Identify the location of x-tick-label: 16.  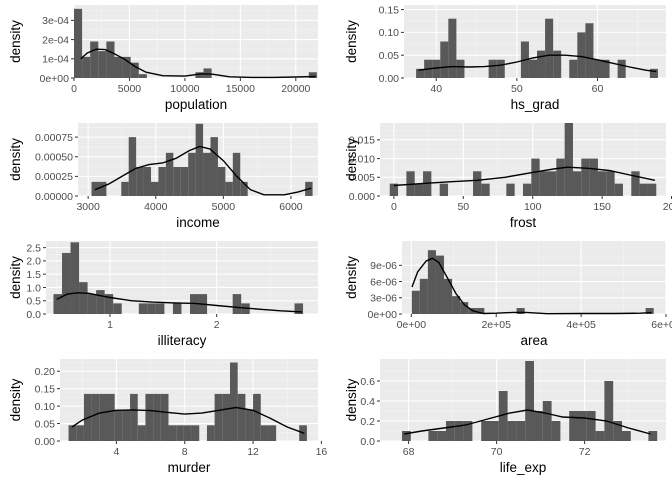
(322, 452).